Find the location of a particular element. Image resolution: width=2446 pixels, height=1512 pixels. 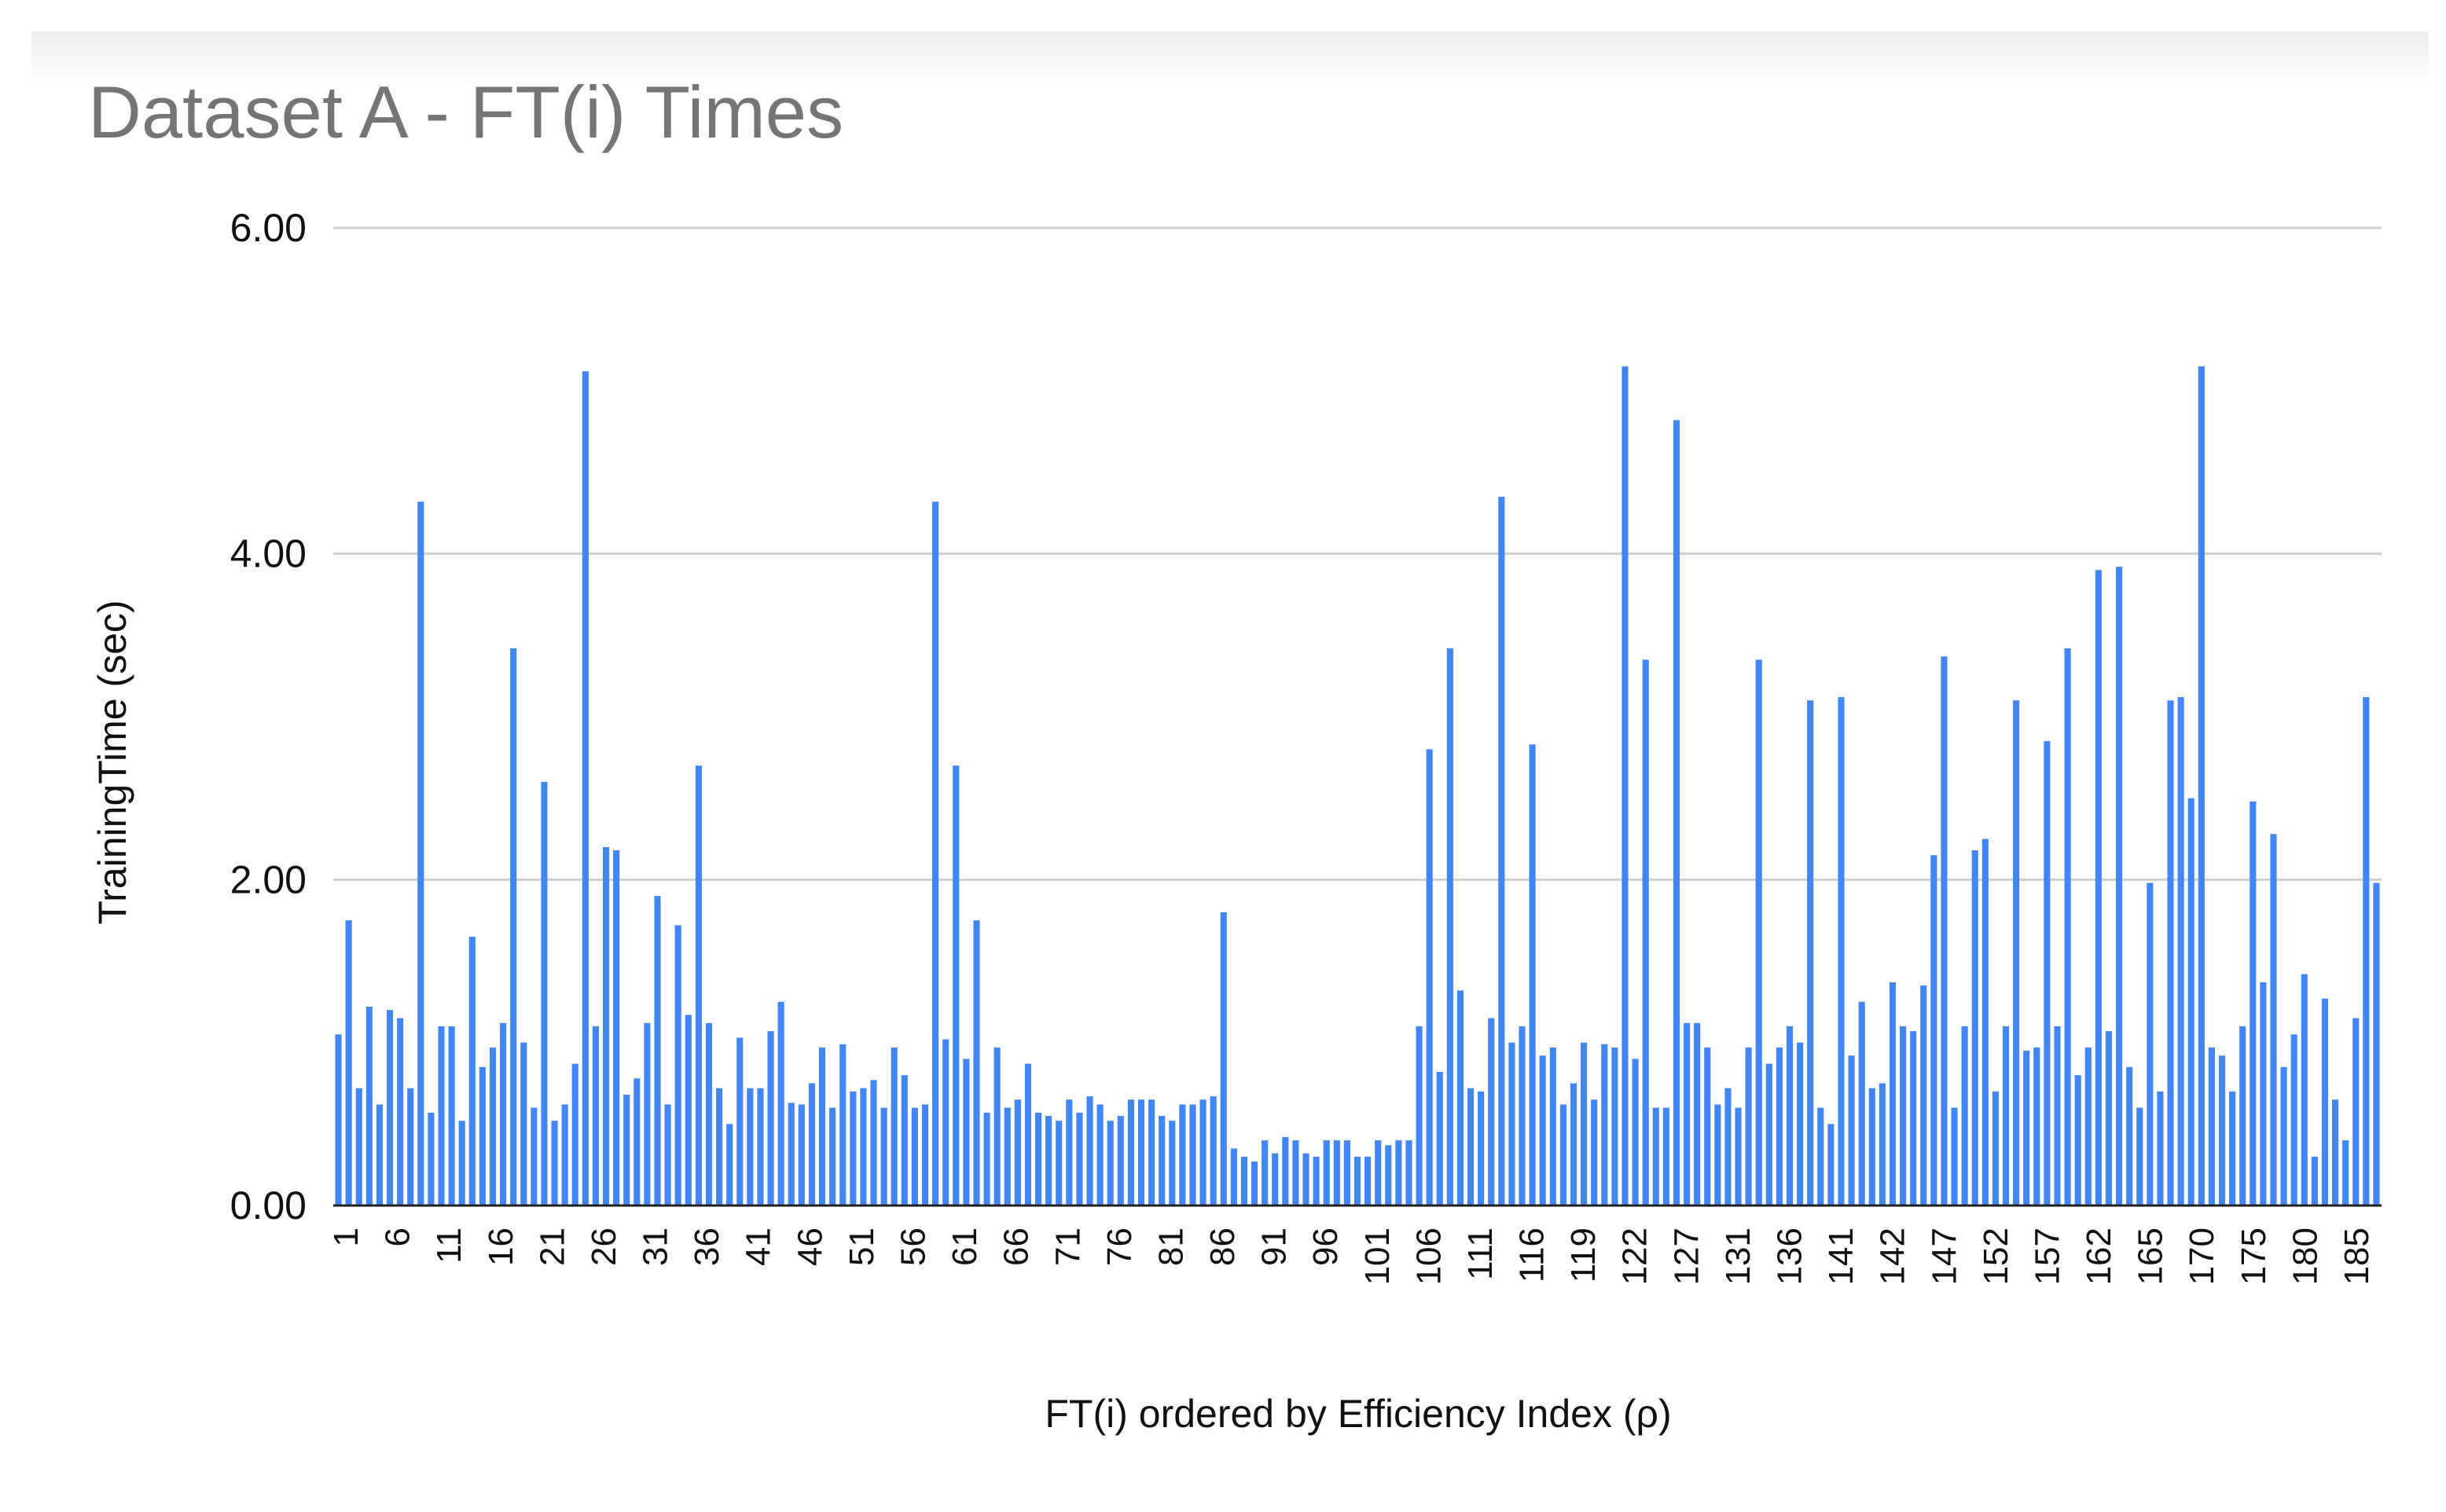

x-tick-label-66: 66 is located at coordinates (1016, 1247).